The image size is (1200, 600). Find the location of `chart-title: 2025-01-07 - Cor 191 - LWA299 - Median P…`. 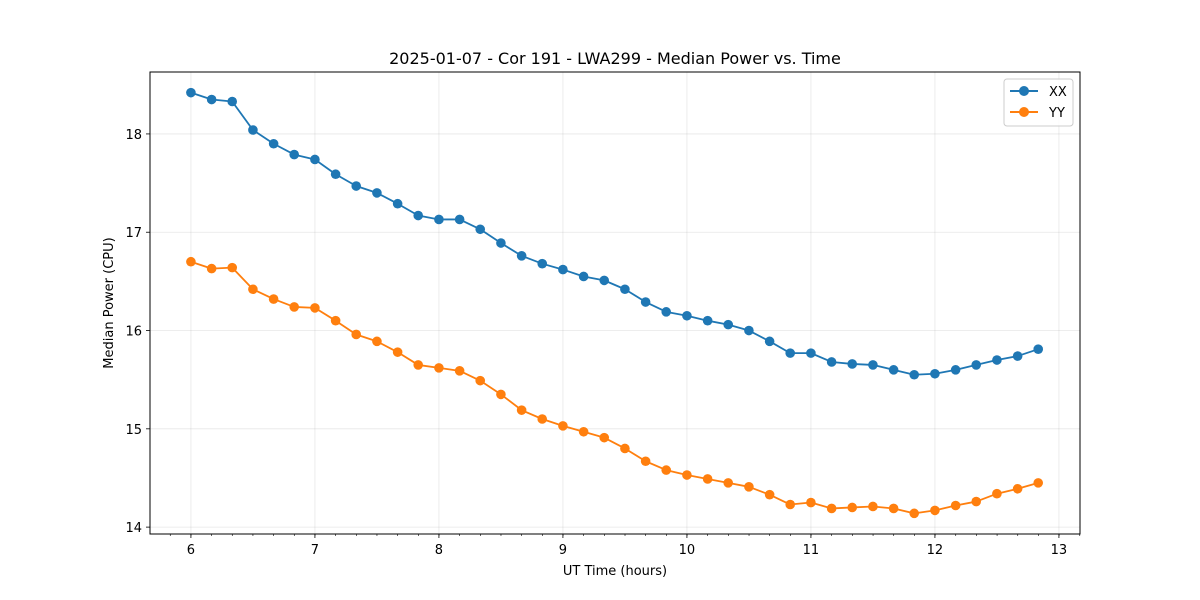

chart-title: 2025-01-07 - Cor 191 - LWA299 - Median P… is located at coordinates (615, 58).